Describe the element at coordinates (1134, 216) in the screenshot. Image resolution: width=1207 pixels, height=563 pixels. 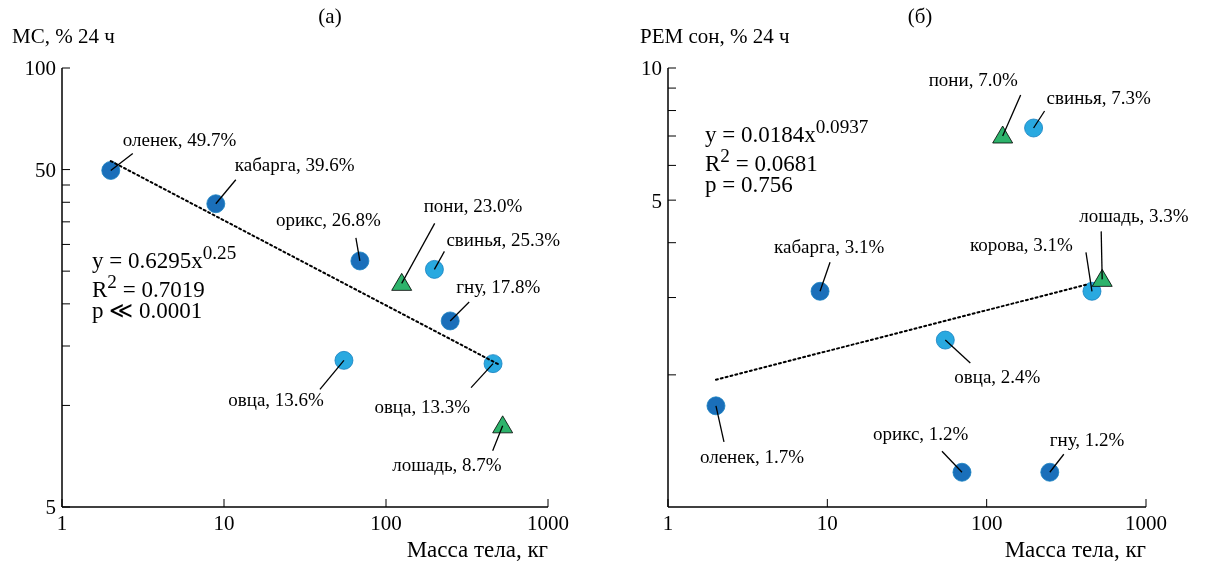
I see `annotation: лошадь, 3.3%` at that location.